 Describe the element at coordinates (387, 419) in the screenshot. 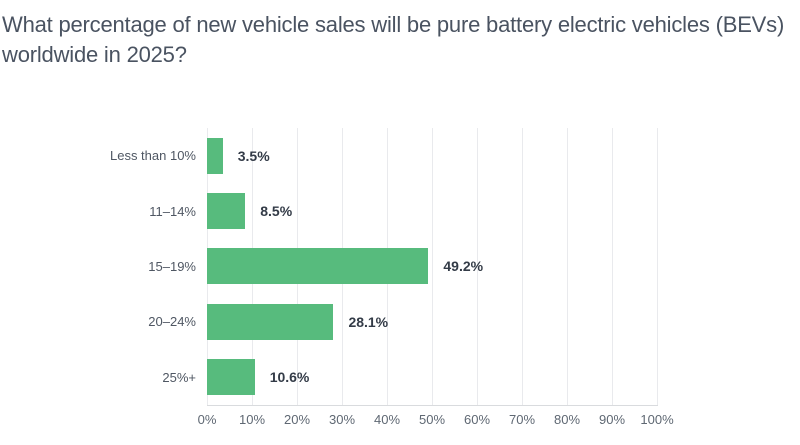

I see `x-tick-label: 40%` at that location.